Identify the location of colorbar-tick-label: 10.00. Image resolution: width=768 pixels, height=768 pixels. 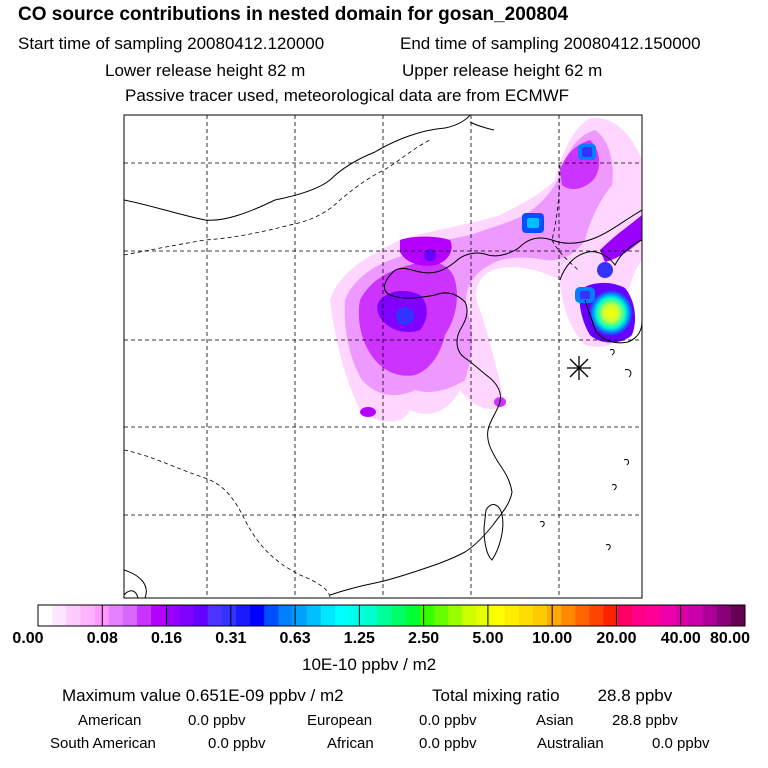
(552, 638).